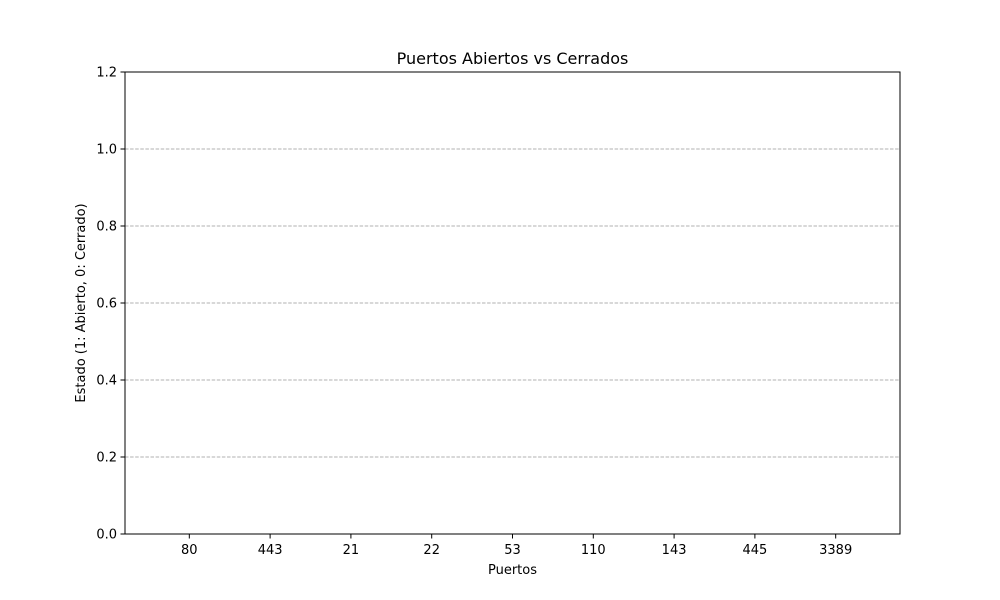 Image resolution: width=1000 pixels, height=600 pixels. Describe the element at coordinates (106, 304) in the screenshot. I see `y-tick-label: 0.6` at that location.